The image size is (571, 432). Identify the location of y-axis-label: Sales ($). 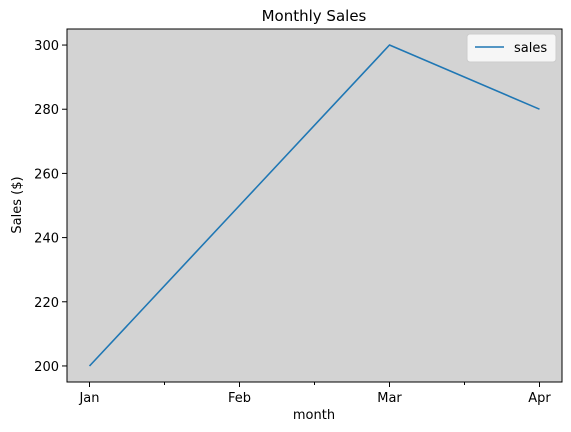
(17, 204).